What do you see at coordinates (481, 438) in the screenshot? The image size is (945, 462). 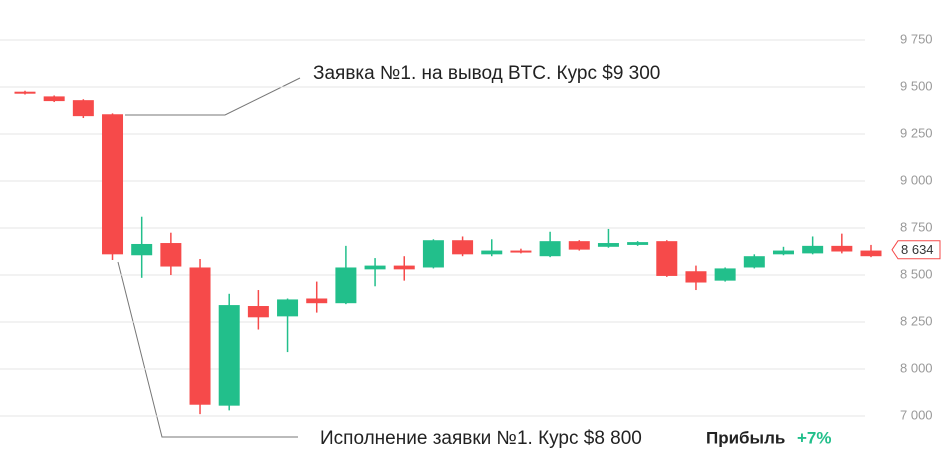 I see `annotation: Исполнение заявки №1. Курс $8 800` at bounding box center [481, 438].